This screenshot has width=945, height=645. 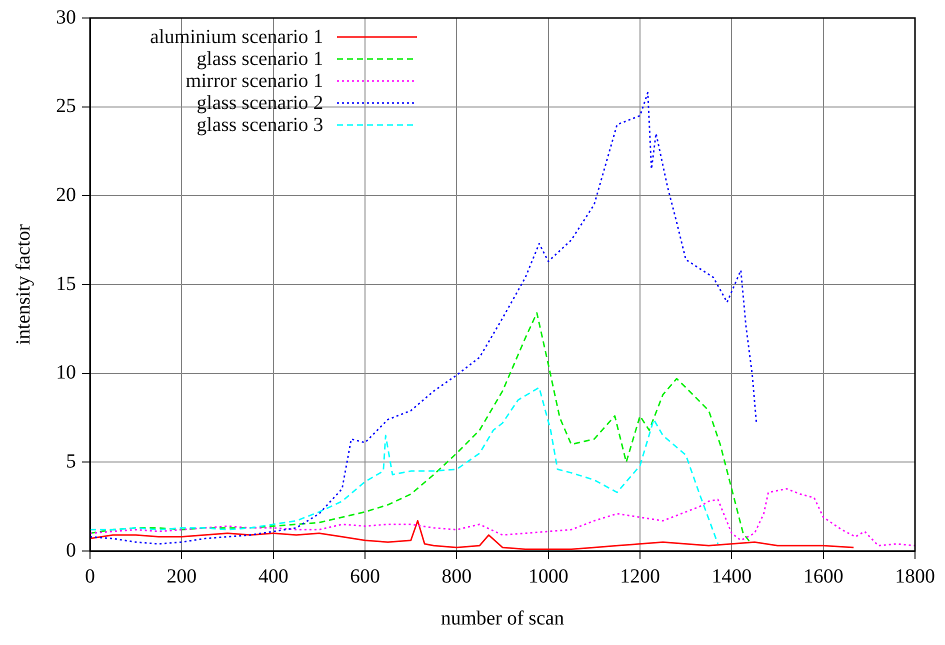 What do you see at coordinates (255, 81) in the screenshot?
I see `legend-label: mirror scenario 1` at bounding box center [255, 81].